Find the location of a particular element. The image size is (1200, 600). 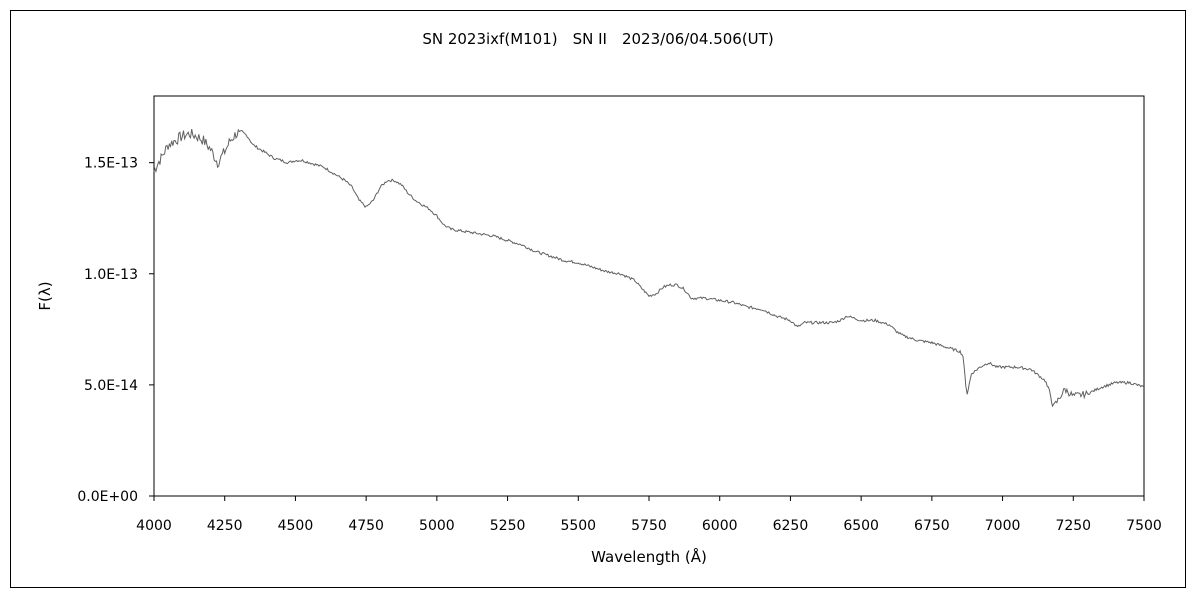

y-axis-label: F(λ) is located at coordinates (45, 295).